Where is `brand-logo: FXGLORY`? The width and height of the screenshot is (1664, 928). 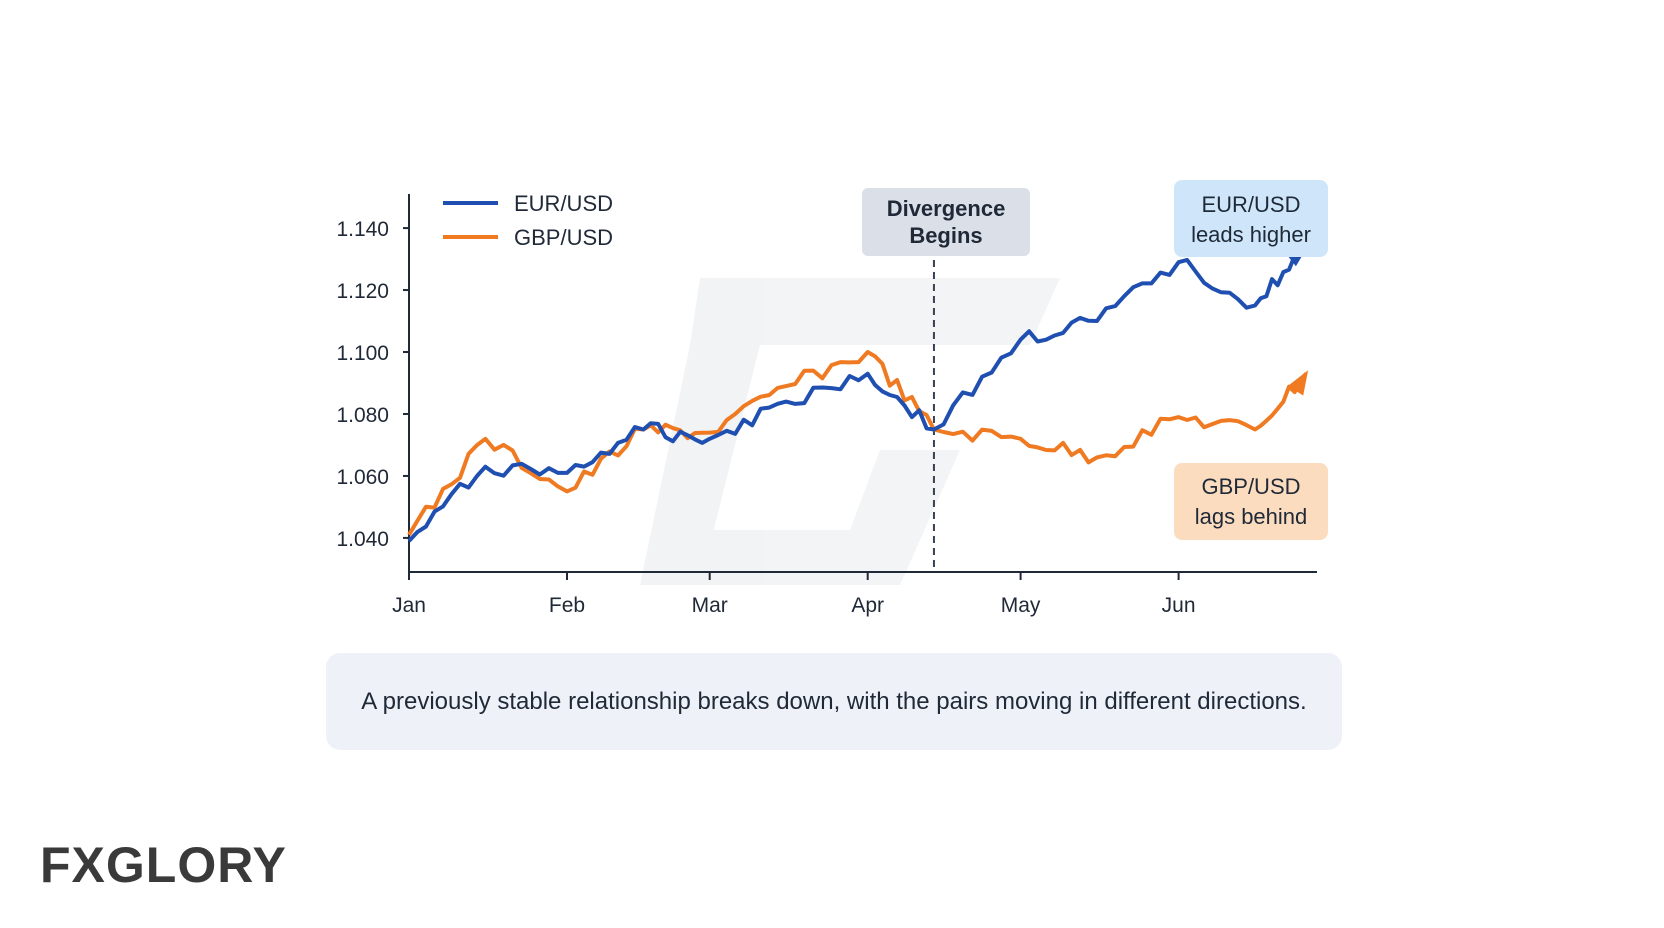 brand-logo: FXGLORY is located at coordinates (163, 865).